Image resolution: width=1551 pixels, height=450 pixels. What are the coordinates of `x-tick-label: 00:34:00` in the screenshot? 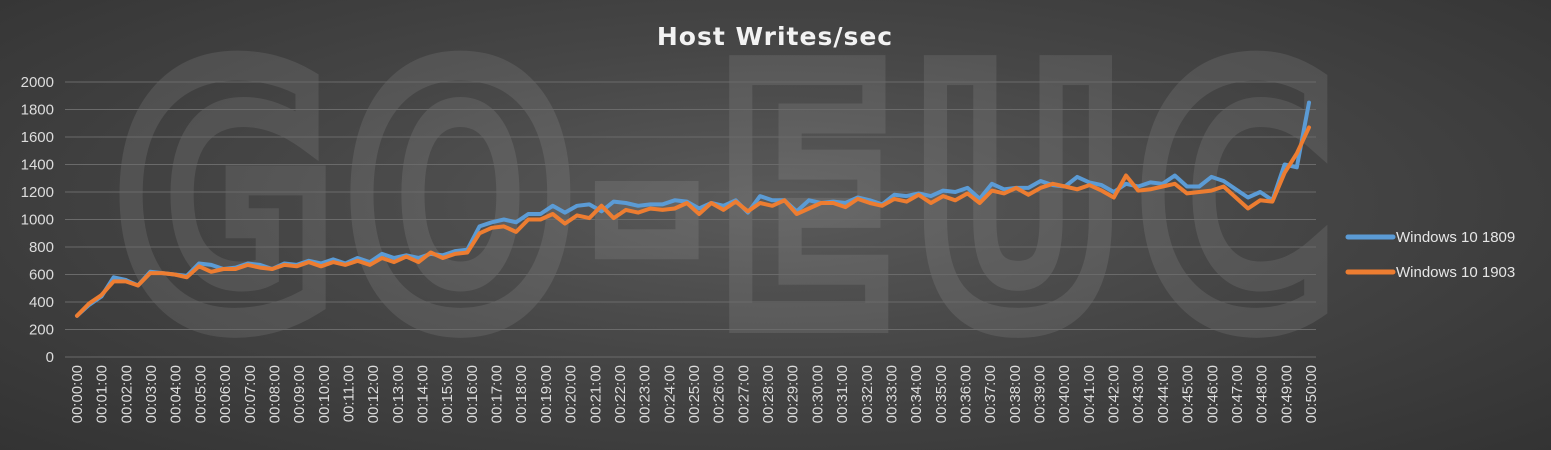 It's located at (916, 394).